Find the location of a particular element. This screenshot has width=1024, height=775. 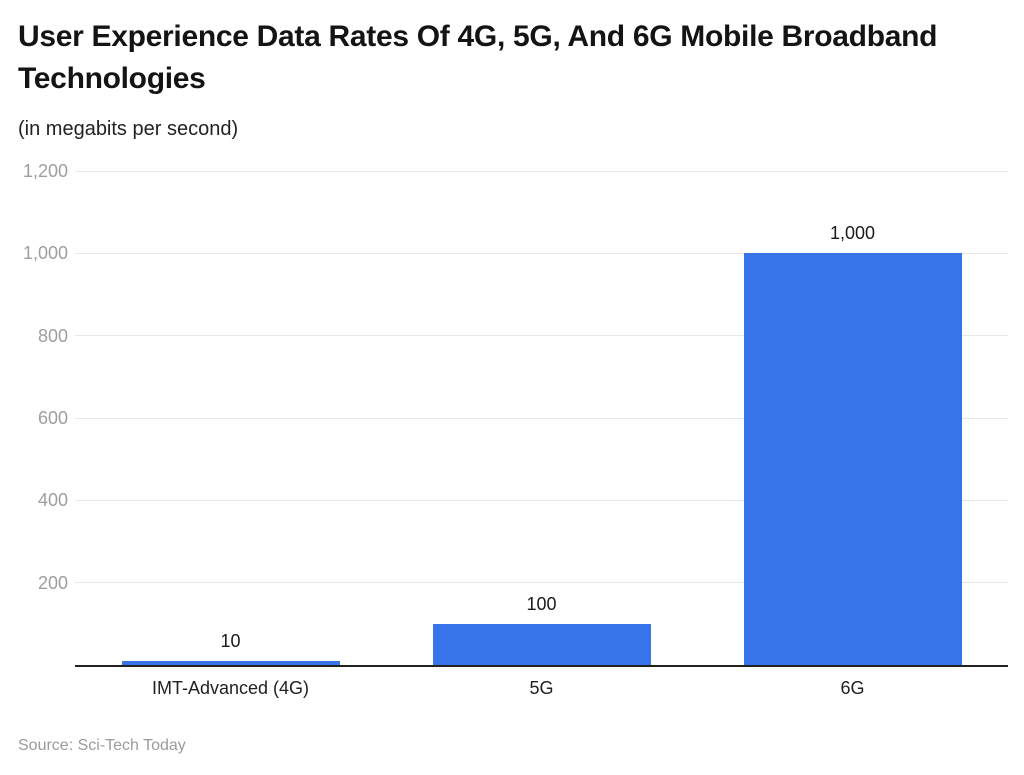

y-tick-label: 800 is located at coordinates (52, 335).